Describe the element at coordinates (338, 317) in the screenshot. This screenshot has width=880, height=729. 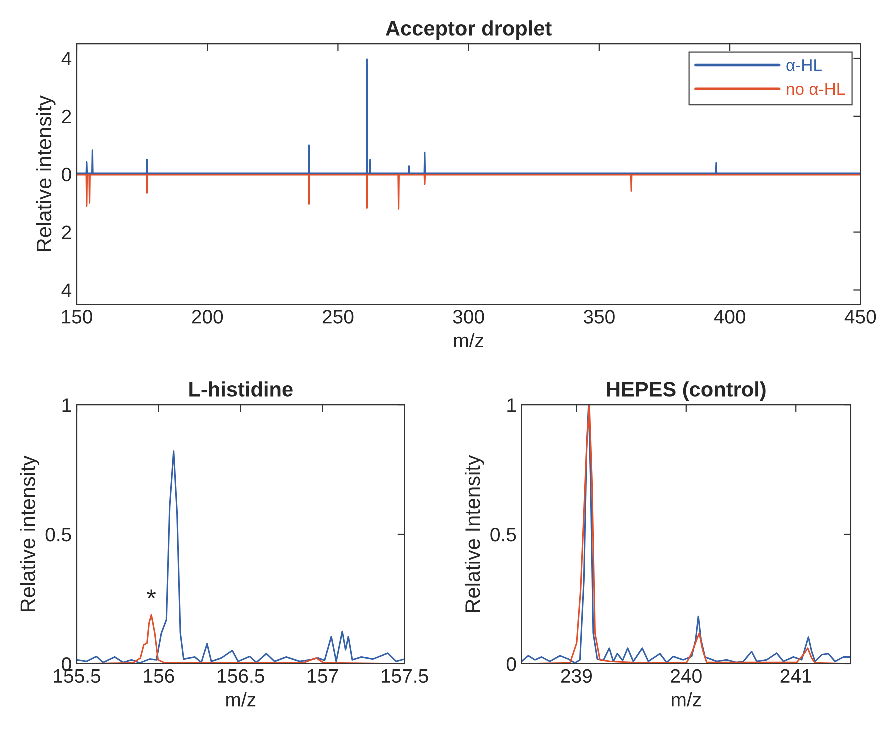
I see `x-tick-label: 250` at that location.